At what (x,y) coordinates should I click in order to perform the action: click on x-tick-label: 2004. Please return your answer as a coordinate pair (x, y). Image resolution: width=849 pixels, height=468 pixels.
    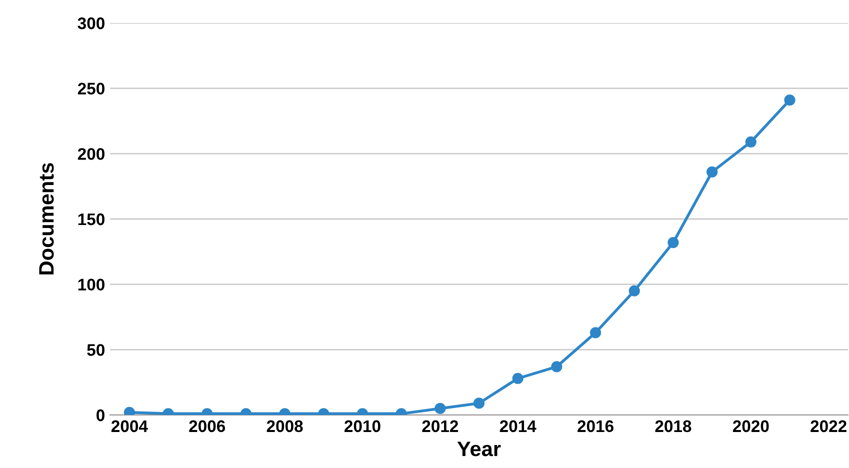
    Looking at the image, I should click on (129, 426).